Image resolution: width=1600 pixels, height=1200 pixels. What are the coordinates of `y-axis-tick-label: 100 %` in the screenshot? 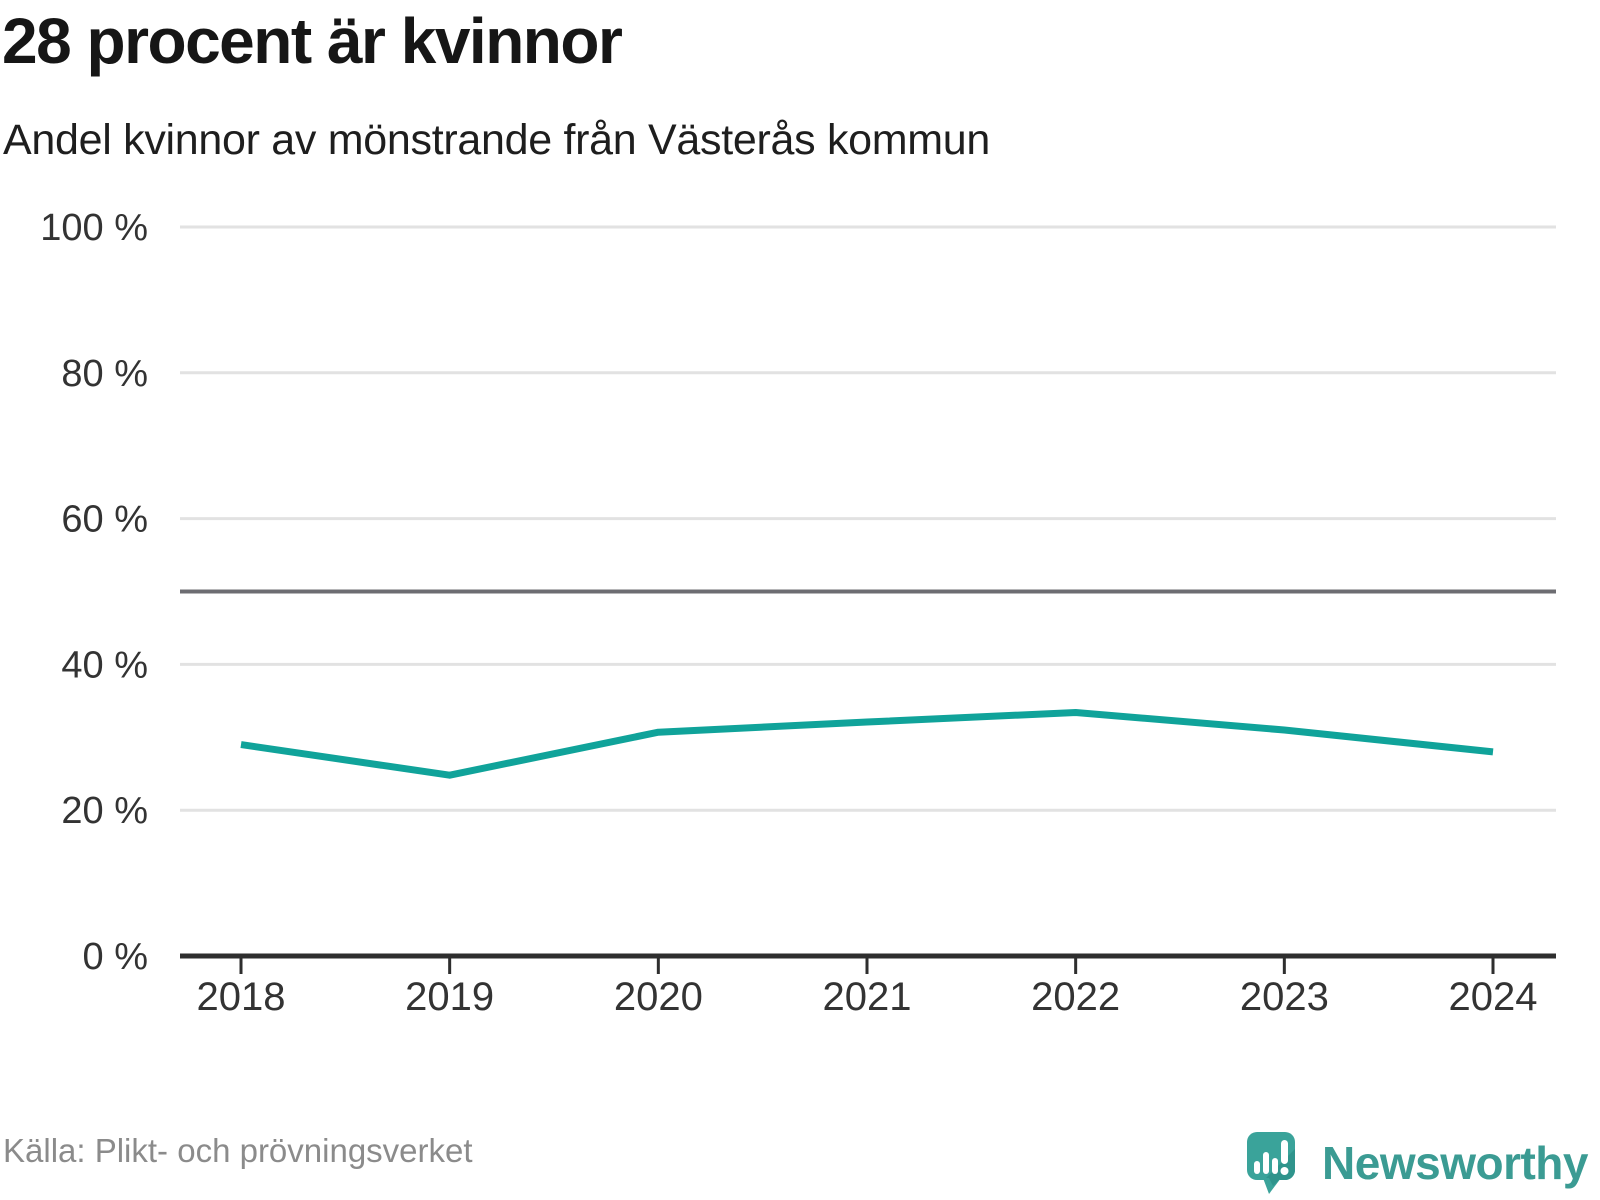 It's located at (94, 228).